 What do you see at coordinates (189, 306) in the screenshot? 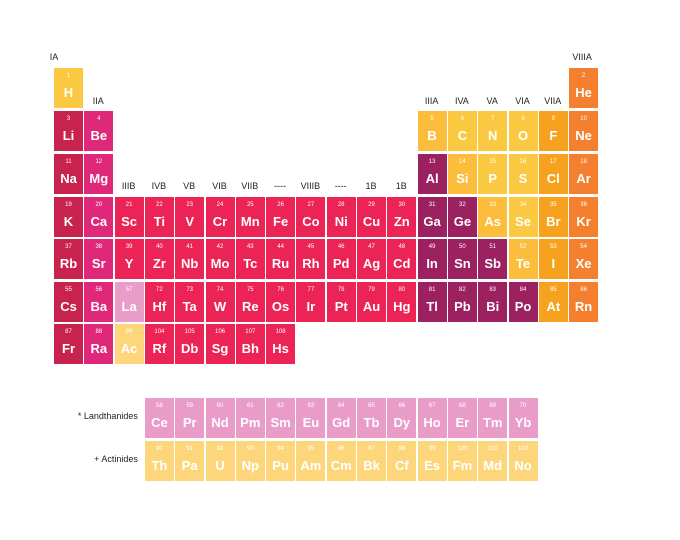
I see `element-symbol: Ta` at bounding box center [189, 306].